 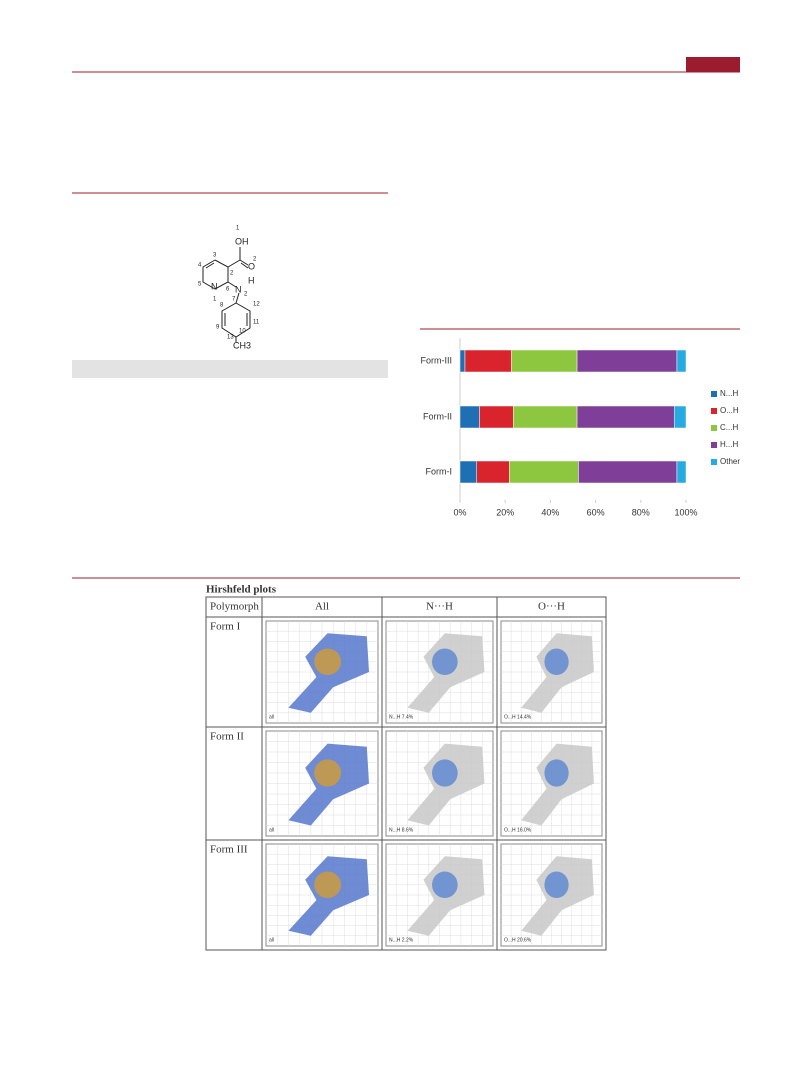 I want to click on table-header: All, so click(x=322, y=607).